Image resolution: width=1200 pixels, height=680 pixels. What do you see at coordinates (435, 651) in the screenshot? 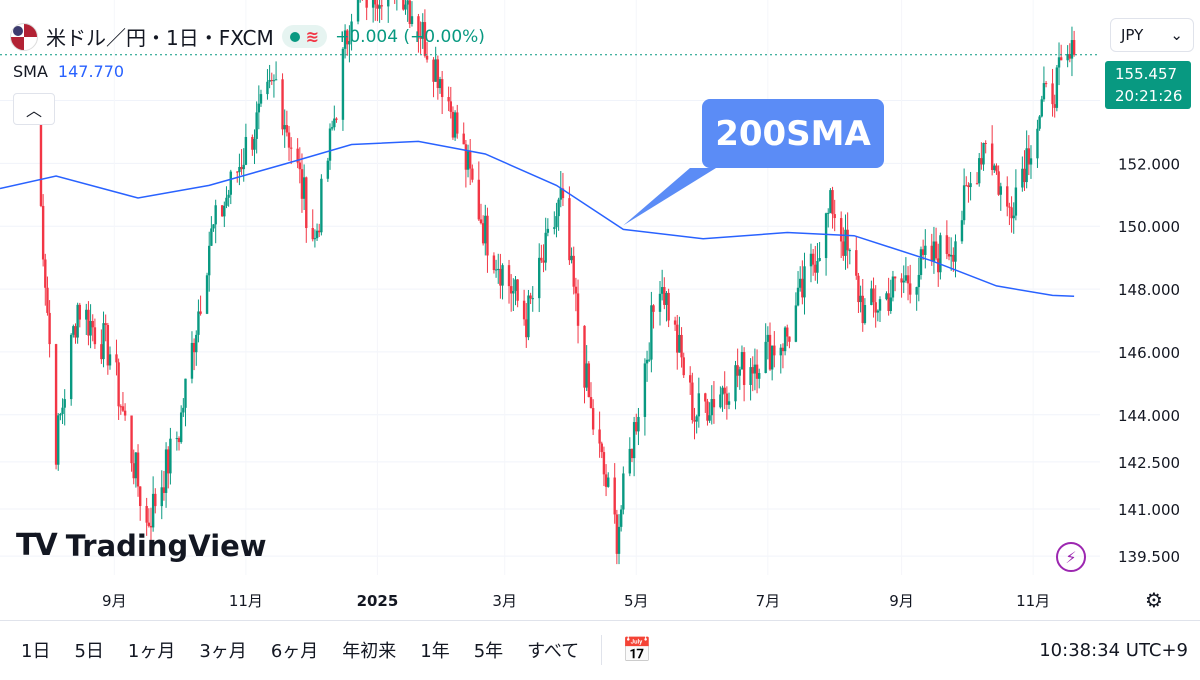
I see `range-1y-button: 1年` at bounding box center [435, 651].